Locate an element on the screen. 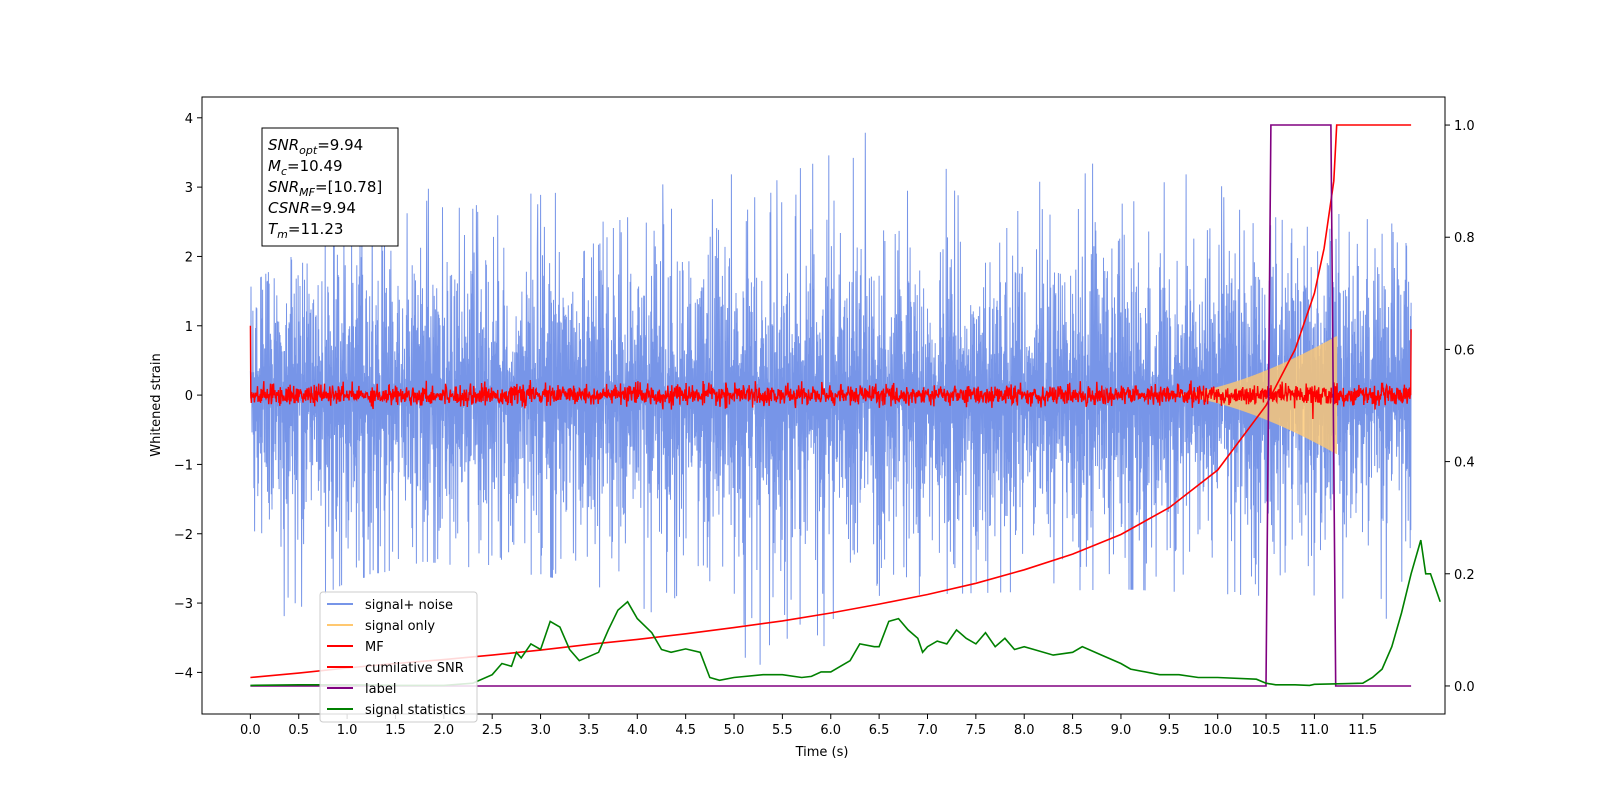 This screenshot has width=1600, height=804. y2-tick-label: 0.0 is located at coordinates (1464, 687).